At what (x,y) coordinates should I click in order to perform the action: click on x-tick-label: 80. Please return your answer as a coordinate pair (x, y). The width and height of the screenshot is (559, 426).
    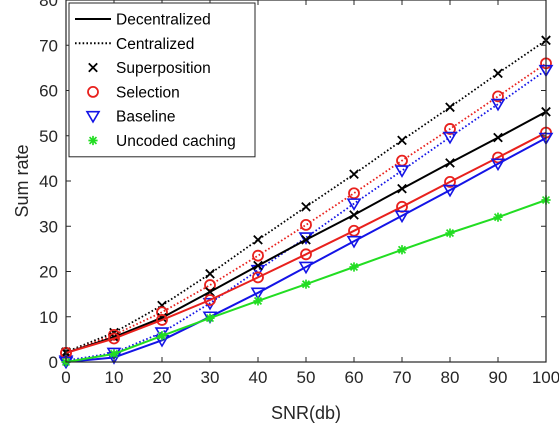
    Looking at the image, I should click on (450, 377).